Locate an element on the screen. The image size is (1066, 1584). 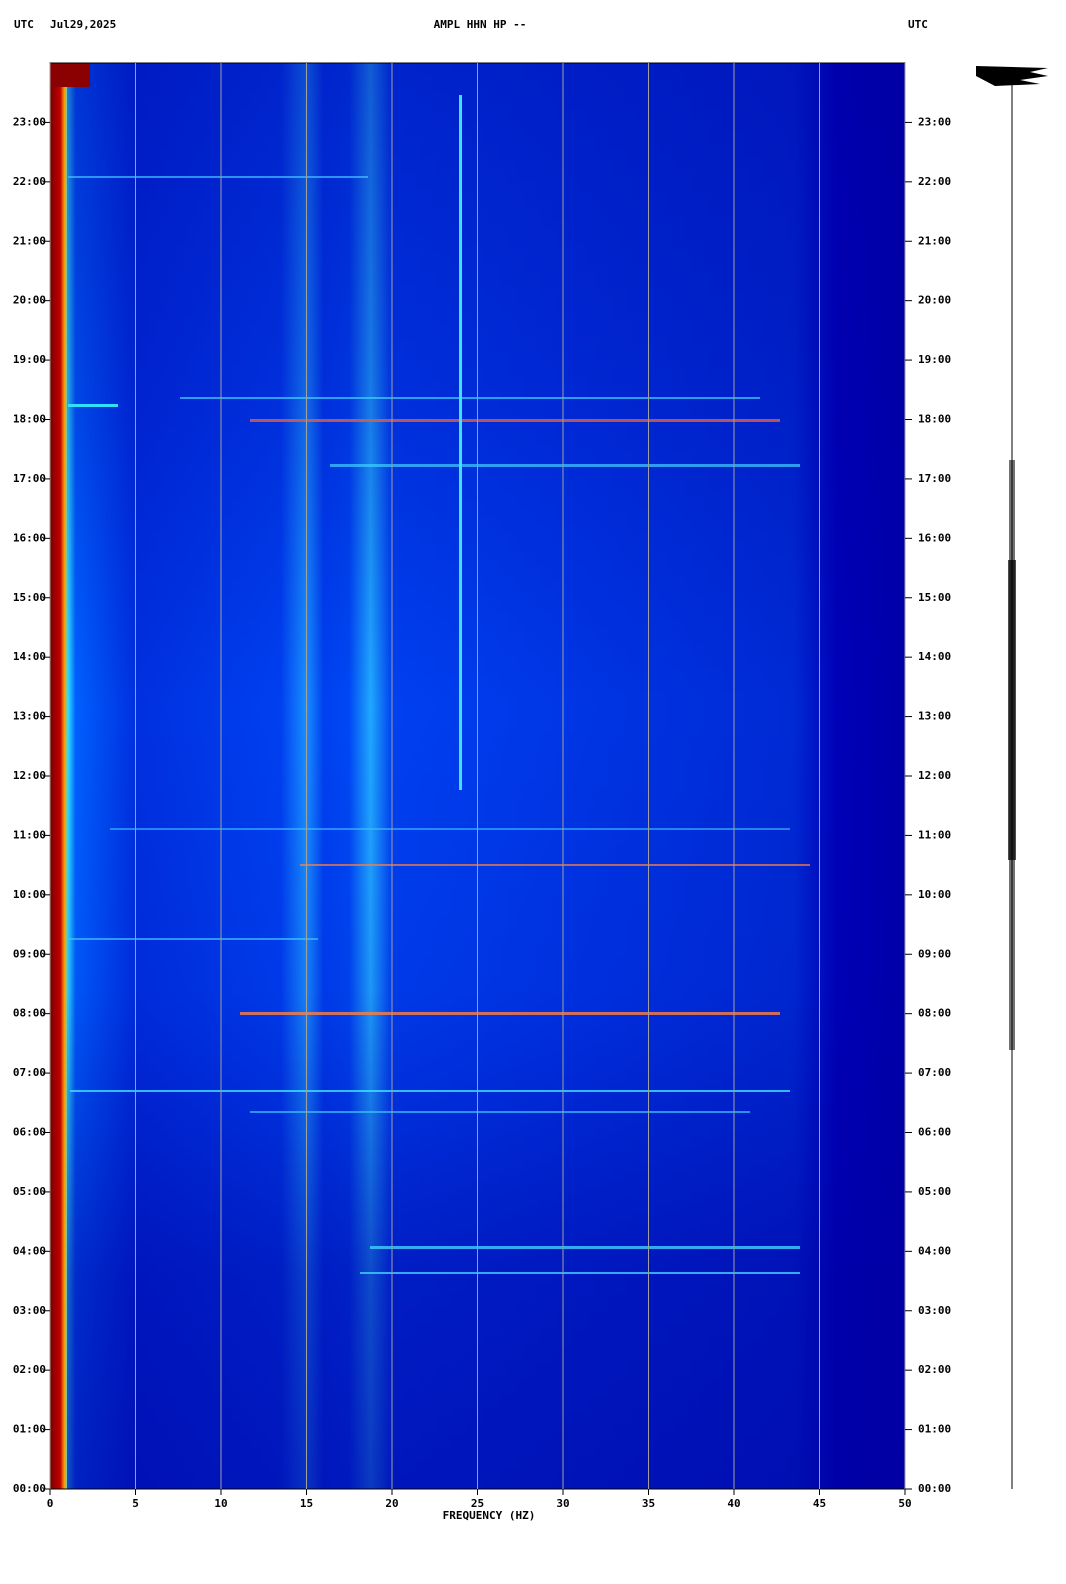
chart-title: AMPL HHN HP -- is located at coordinates (480, 24).